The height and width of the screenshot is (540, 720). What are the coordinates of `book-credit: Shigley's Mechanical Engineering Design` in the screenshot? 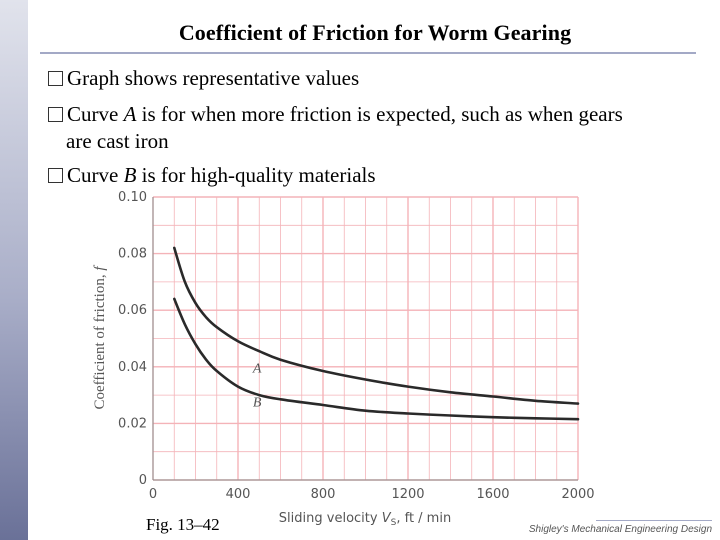 It's located at (620, 529).